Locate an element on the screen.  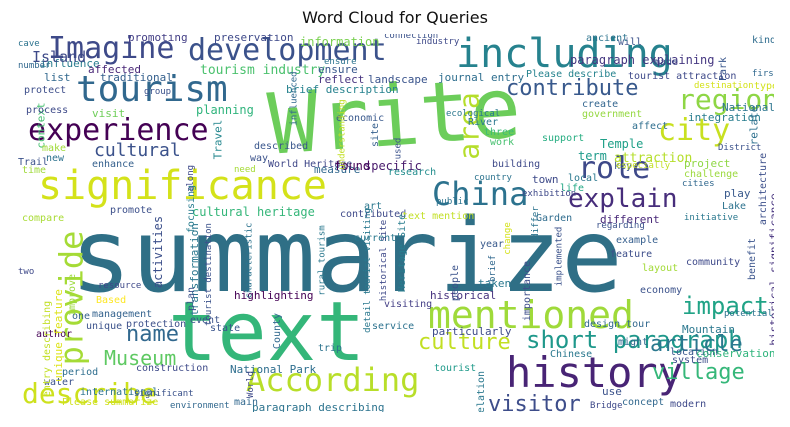
cloud-word: short paragraph is located at coordinates (634, 340).